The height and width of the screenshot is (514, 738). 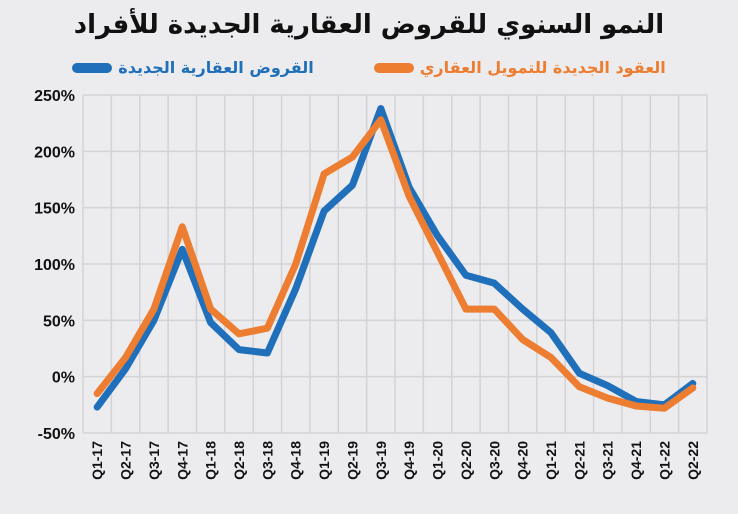 I want to click on x-tick-label: Q2-21, so click(x=579, y=460).